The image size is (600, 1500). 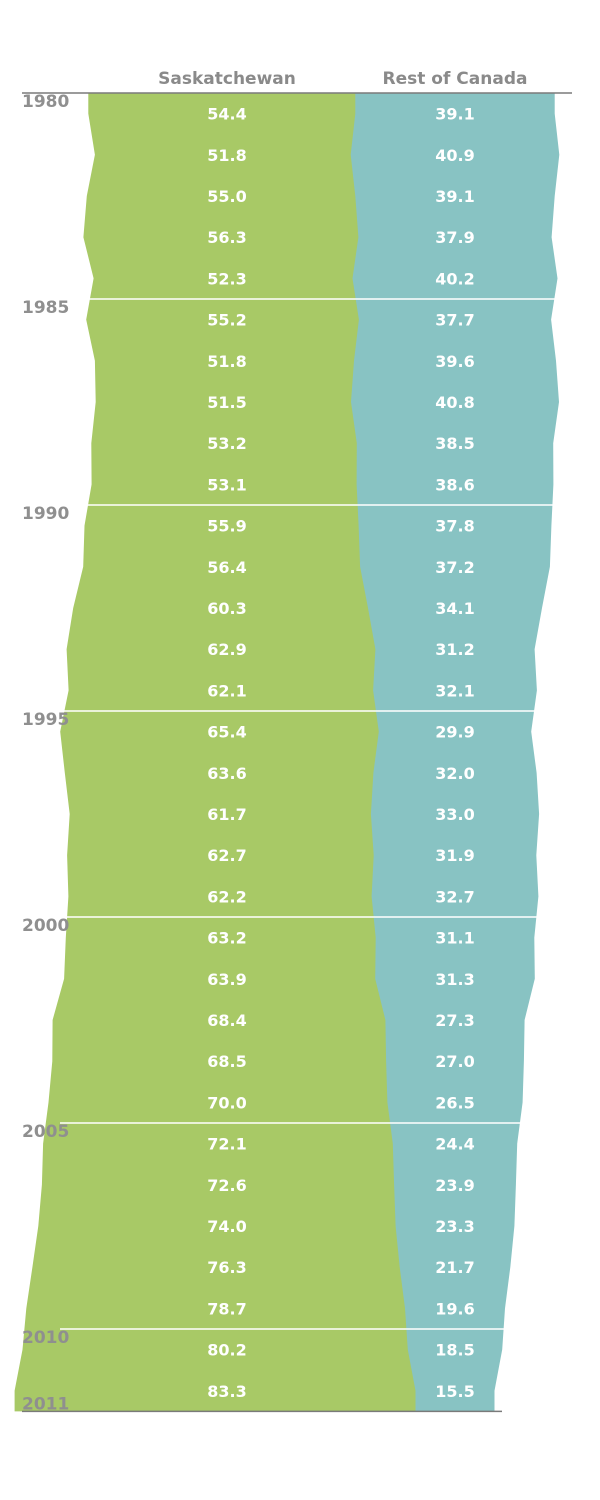 What do you see at coordinates (45, 1338) in the screenshot?
I see `year-label: 2010` at bounding box center [45, 1338].